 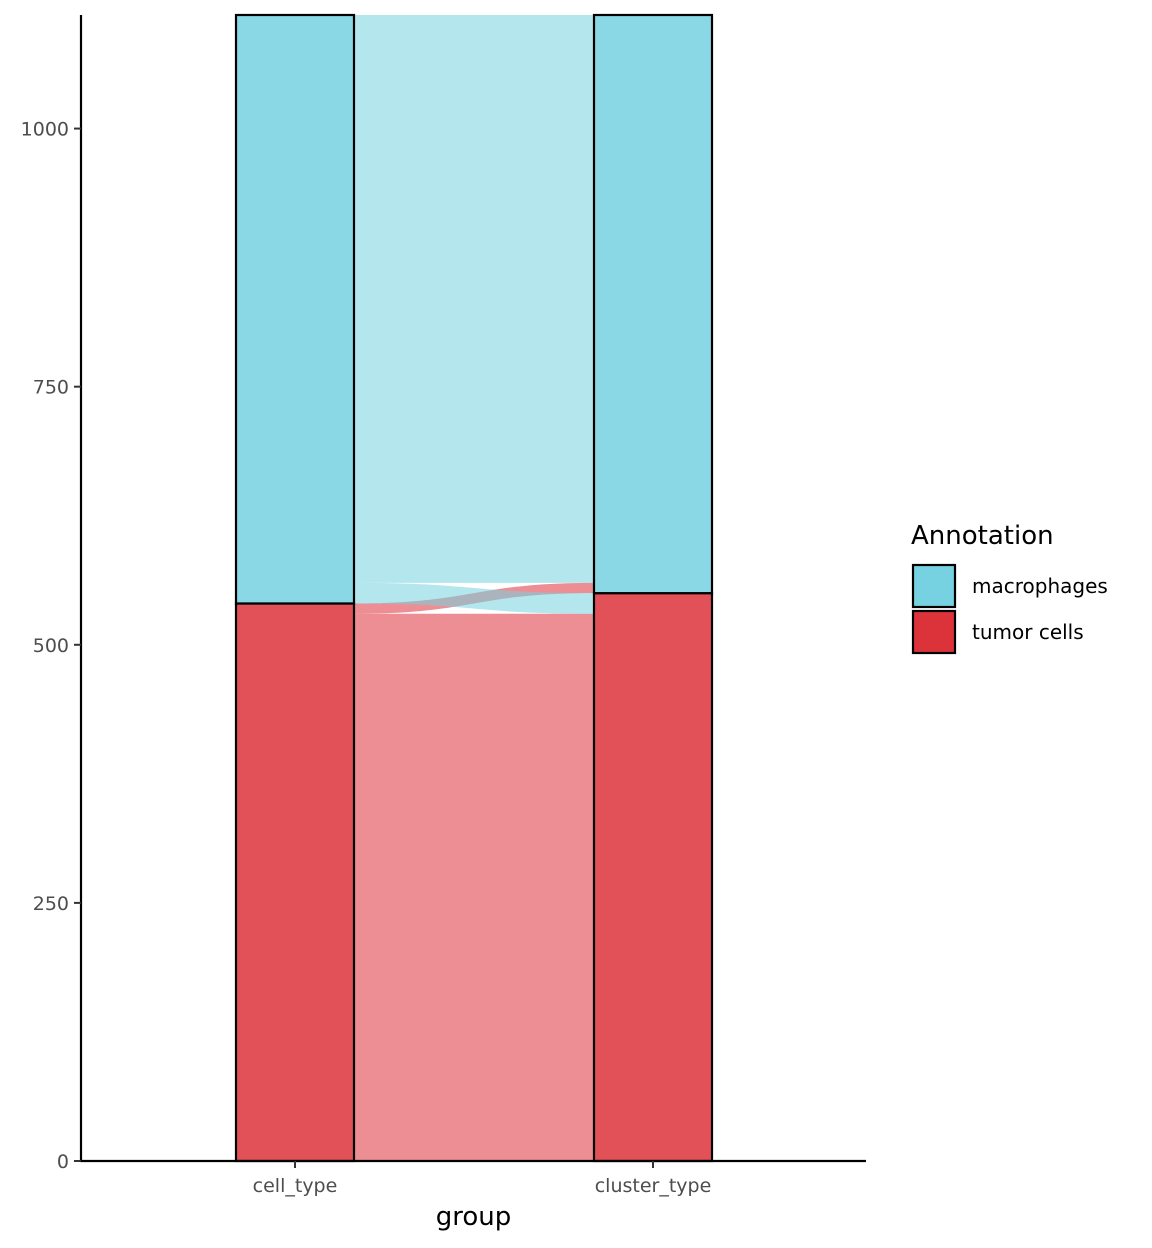 What do you see at coordinates (474, 299) in the screenshot?
I see `flow-macrophages-to-macrophages` at bounding box center [474, 299].